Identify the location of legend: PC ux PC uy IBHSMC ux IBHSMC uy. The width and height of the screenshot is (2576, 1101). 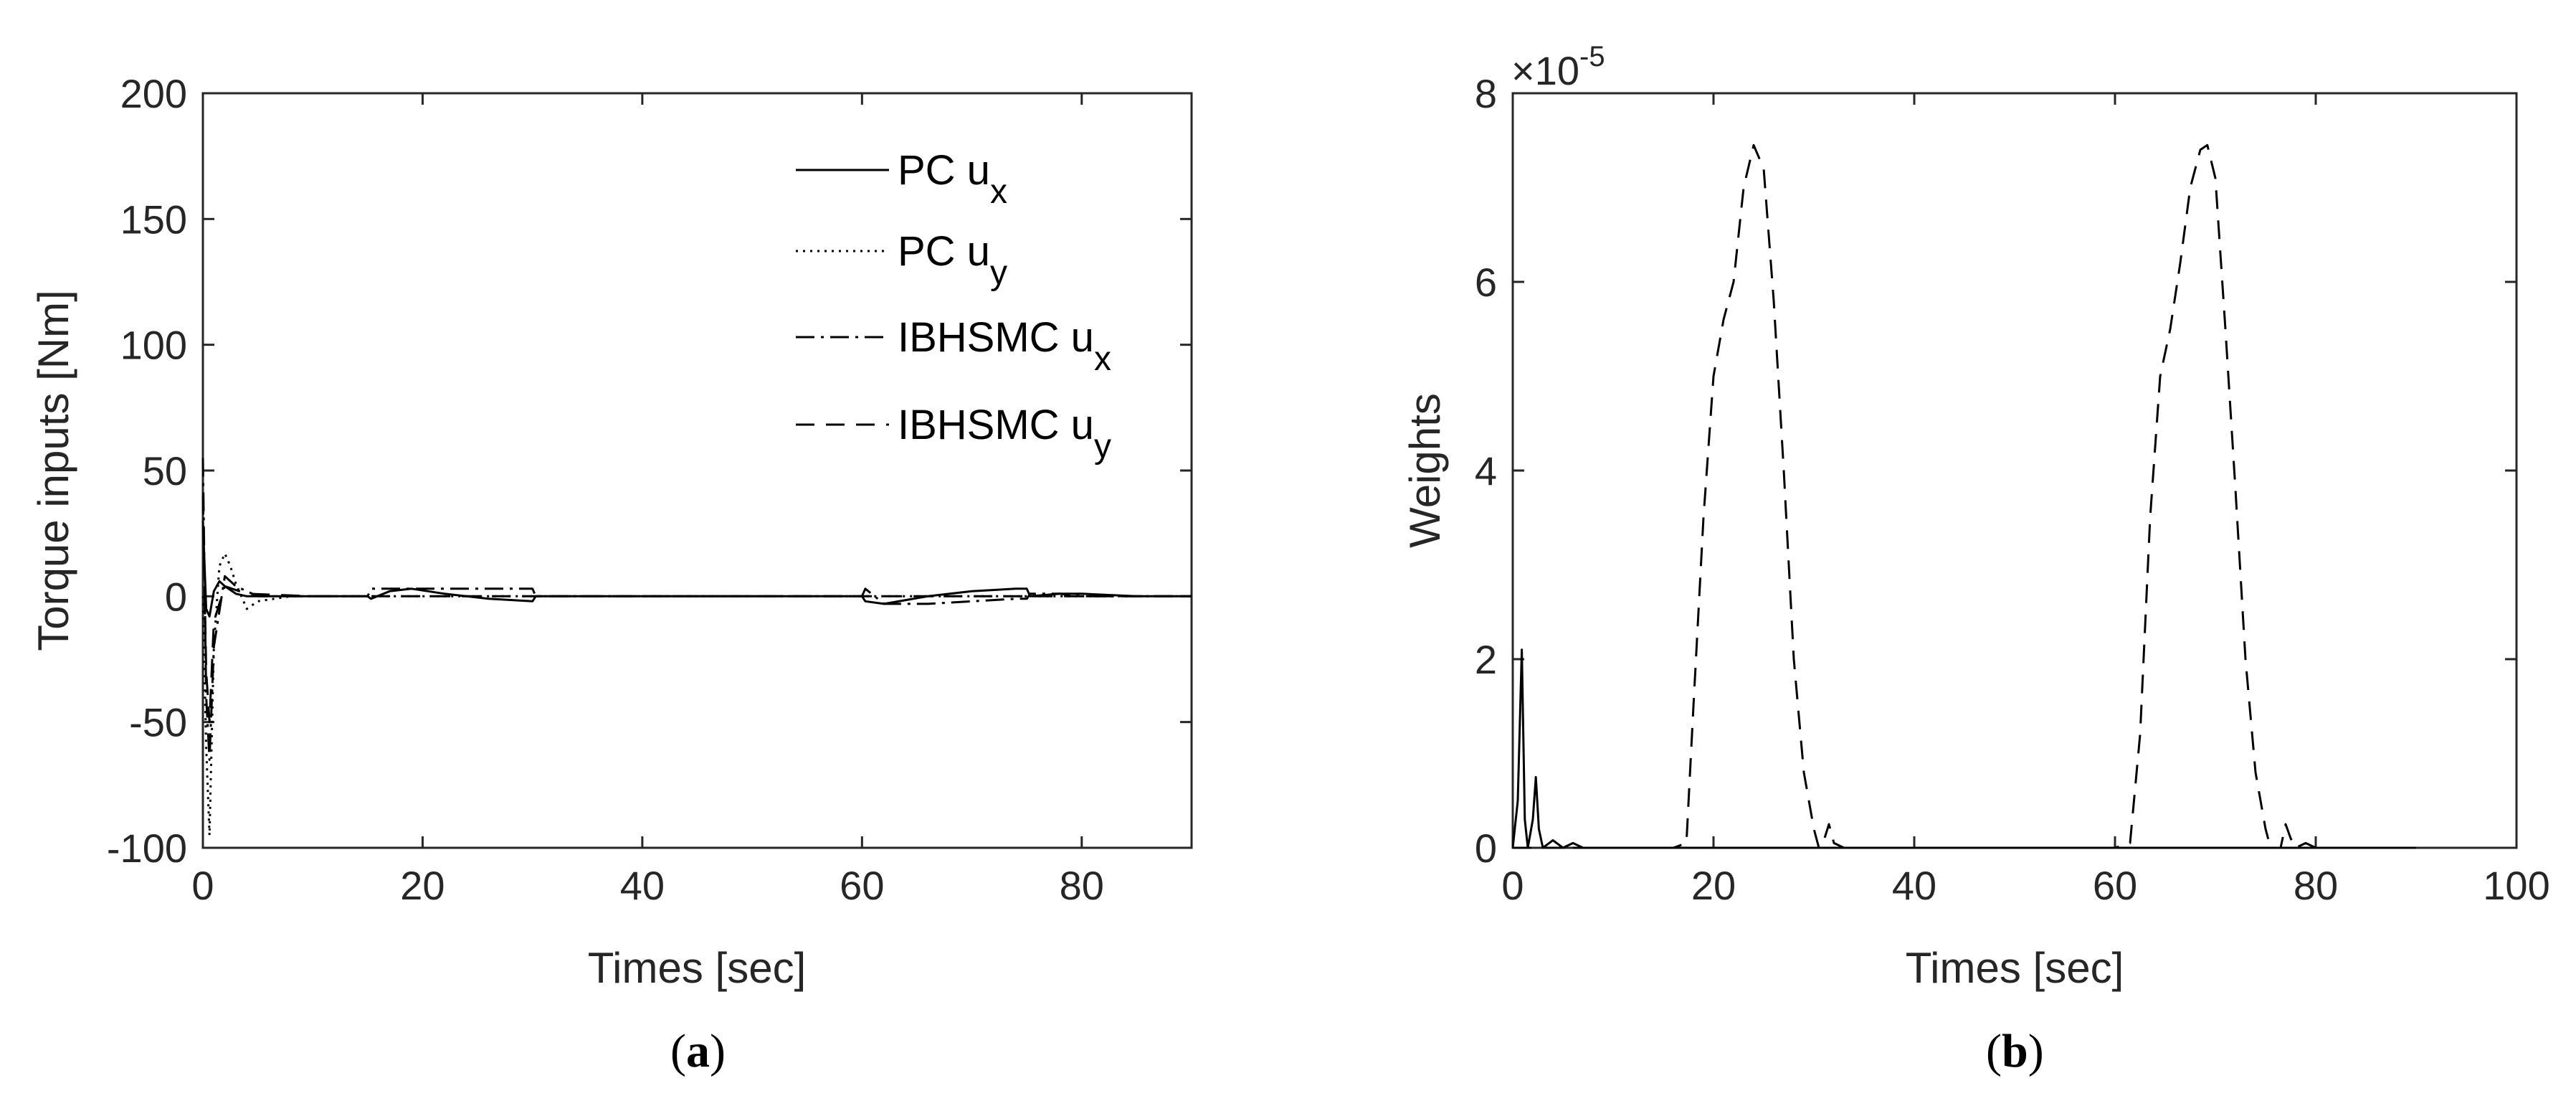
(953, 307).